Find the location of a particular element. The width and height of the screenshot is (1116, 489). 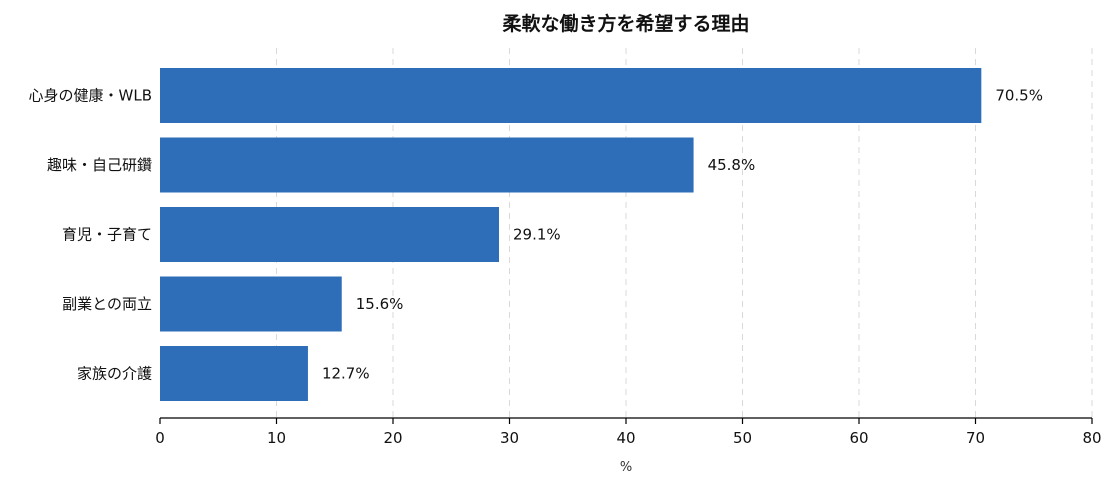

x-tick-label: 40 is located at coordinates (625, 438).